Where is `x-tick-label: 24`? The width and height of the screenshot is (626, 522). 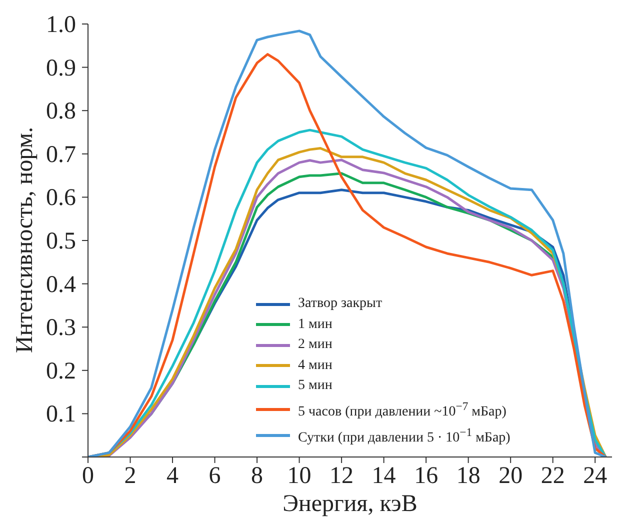 x-tick-label: 24 is located at coordinates (595, 476).